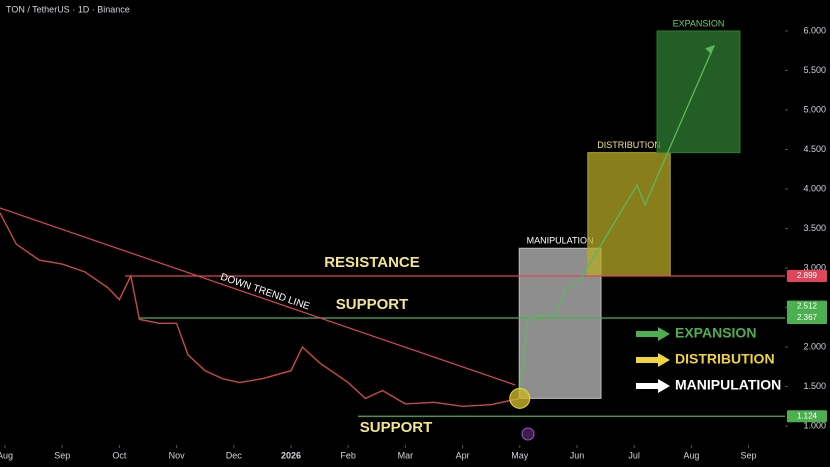  Describe the element at coordinates (528, 434) in the screenshot. I see `event-icon` at that location.